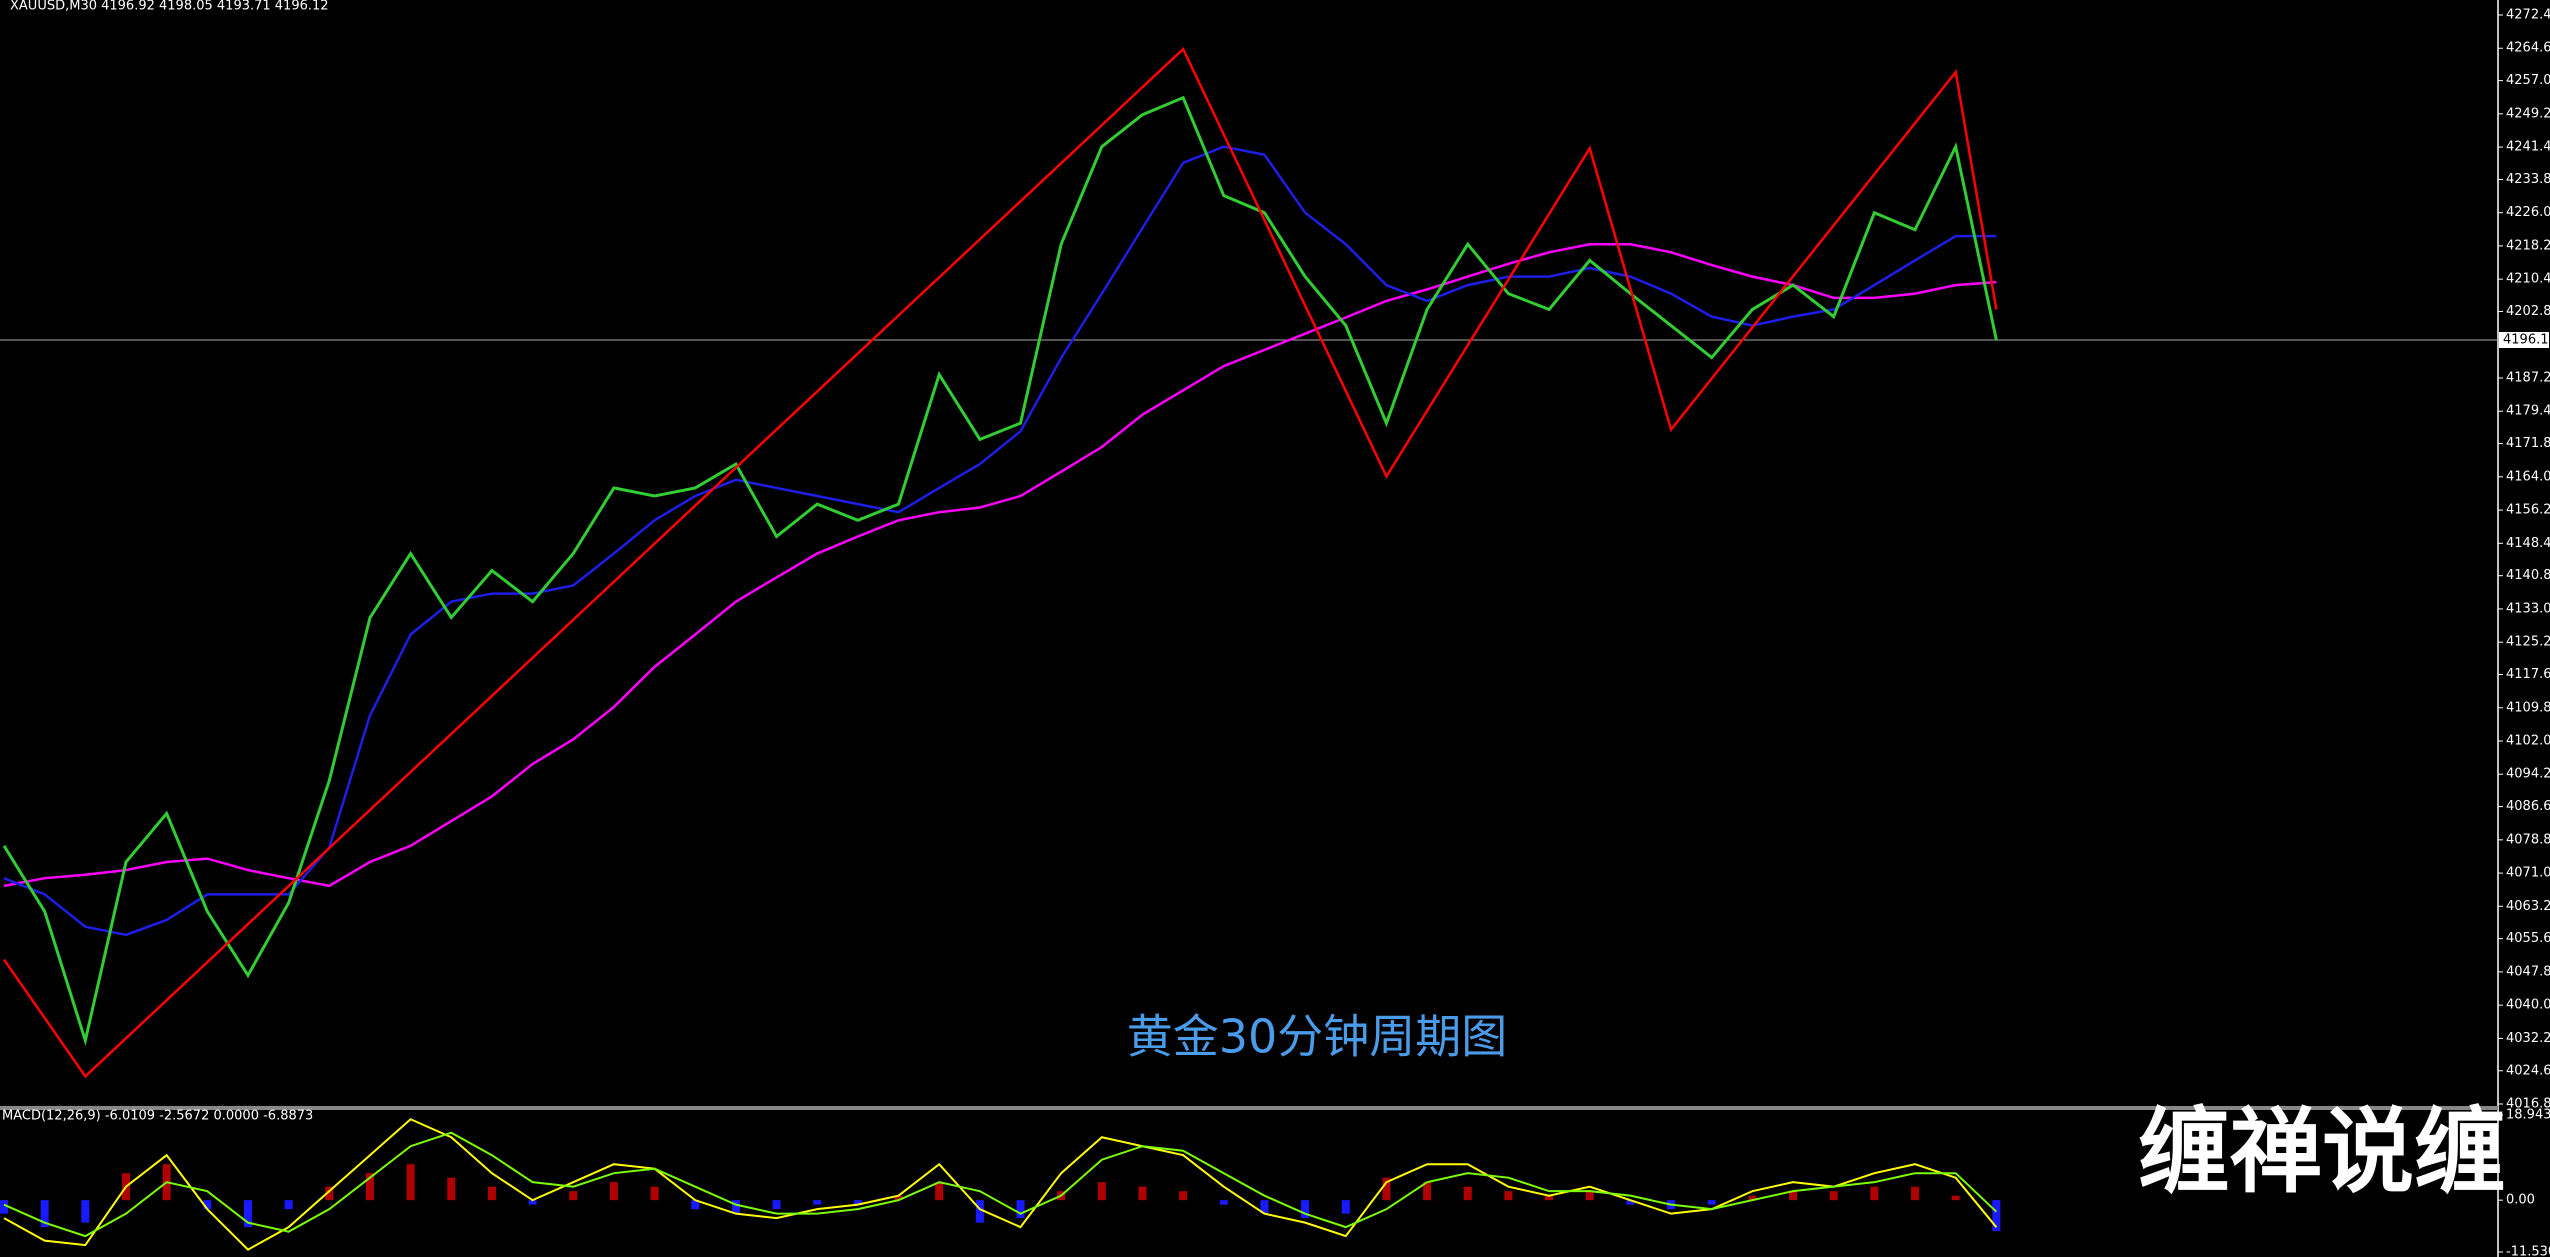  Describe the element at coordinates (1317, 1037) in the screenshot. I see `chart-title: 黄金30分钟周期图` at that location.